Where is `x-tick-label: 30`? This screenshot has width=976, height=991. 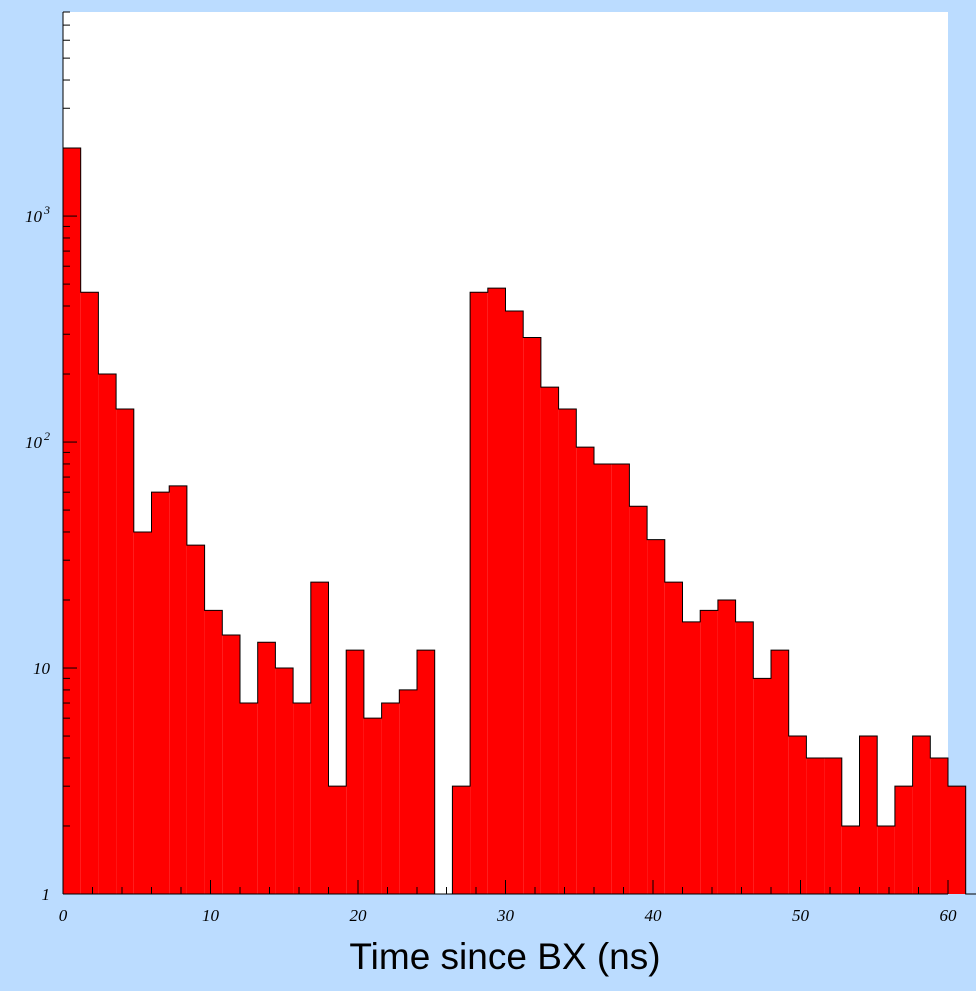
x-tick-label: 30 is located at coordinates (505, 915).